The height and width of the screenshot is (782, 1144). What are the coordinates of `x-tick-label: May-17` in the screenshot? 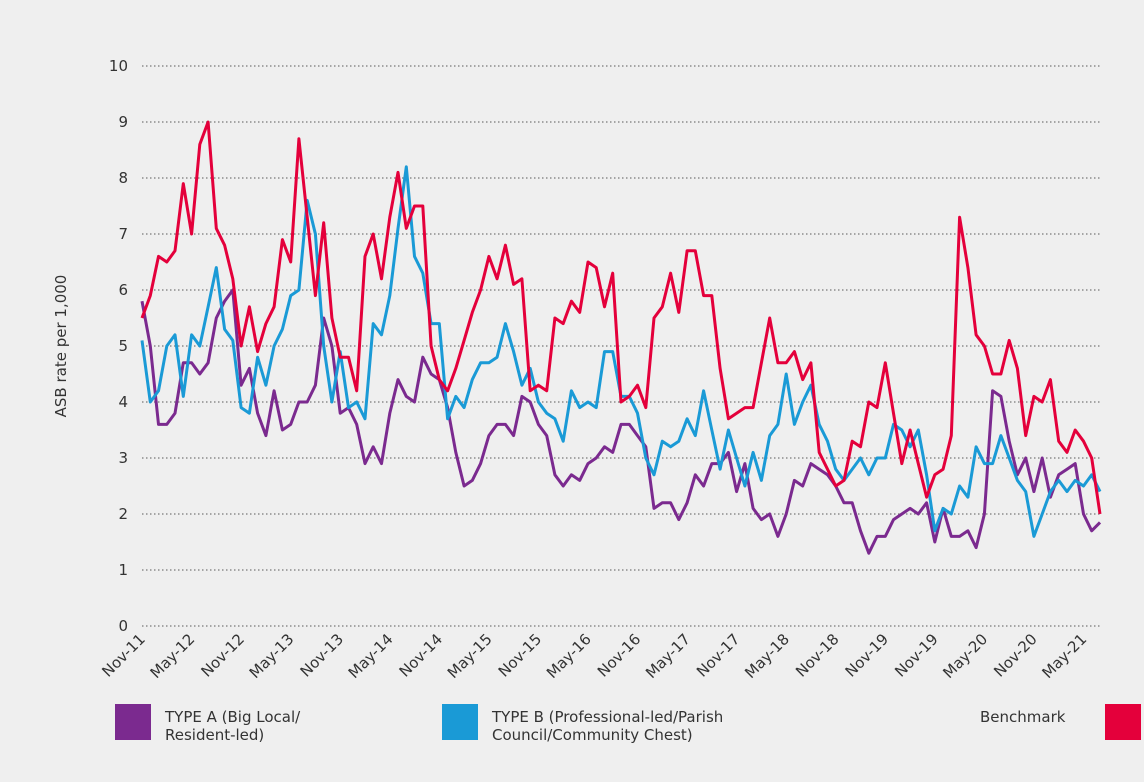 It's located at (668, 656).